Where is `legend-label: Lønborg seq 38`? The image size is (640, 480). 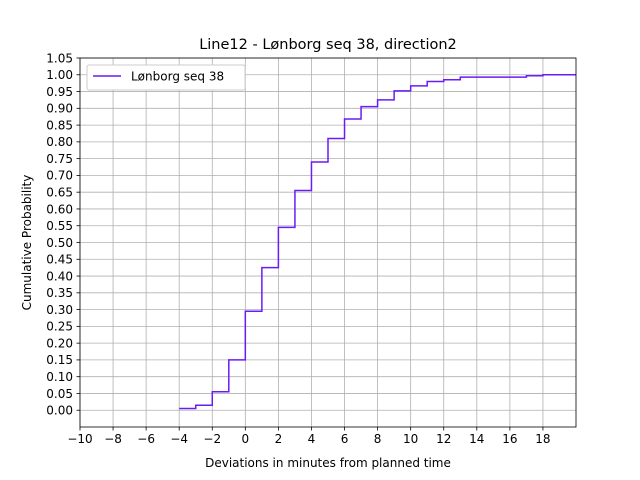
legend-label: Lønborg seq 38 is located at coordinates (177, 77).